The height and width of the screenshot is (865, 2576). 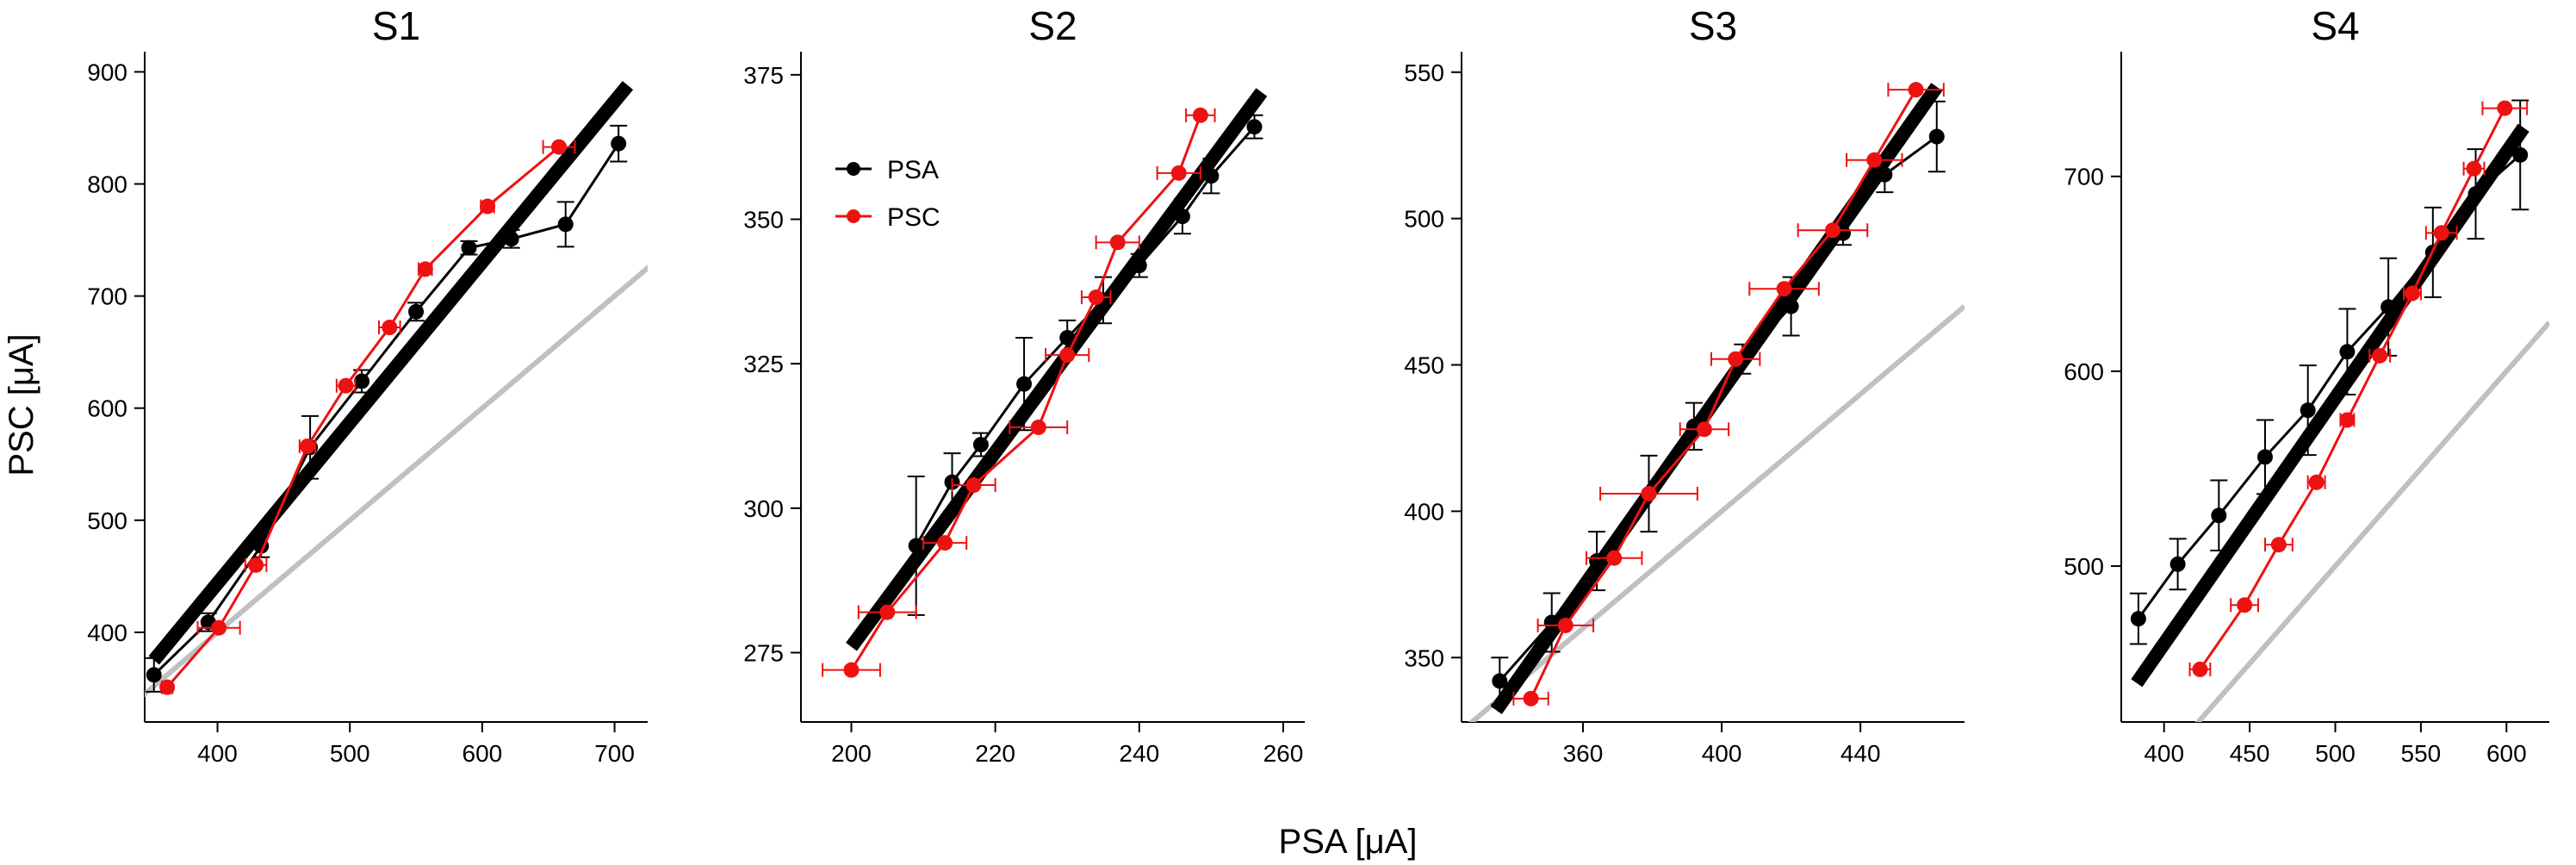 What do you see at coordinates (107, 633) in the screenshot?
I see `y-tick-label: 400` at bounding box center [107, 633].